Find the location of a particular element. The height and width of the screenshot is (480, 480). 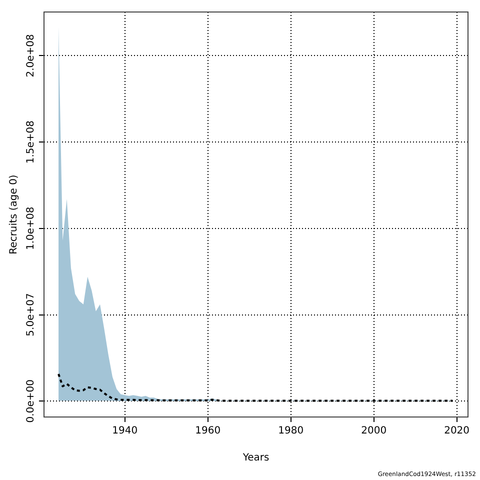

y-tick-label: 5.0e+07 is located at coordinates (31, 314).